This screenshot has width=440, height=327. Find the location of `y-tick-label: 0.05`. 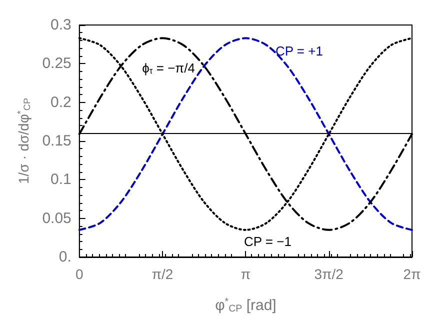

y-tick-label: 0.05 is located at coordinates (57, 218).